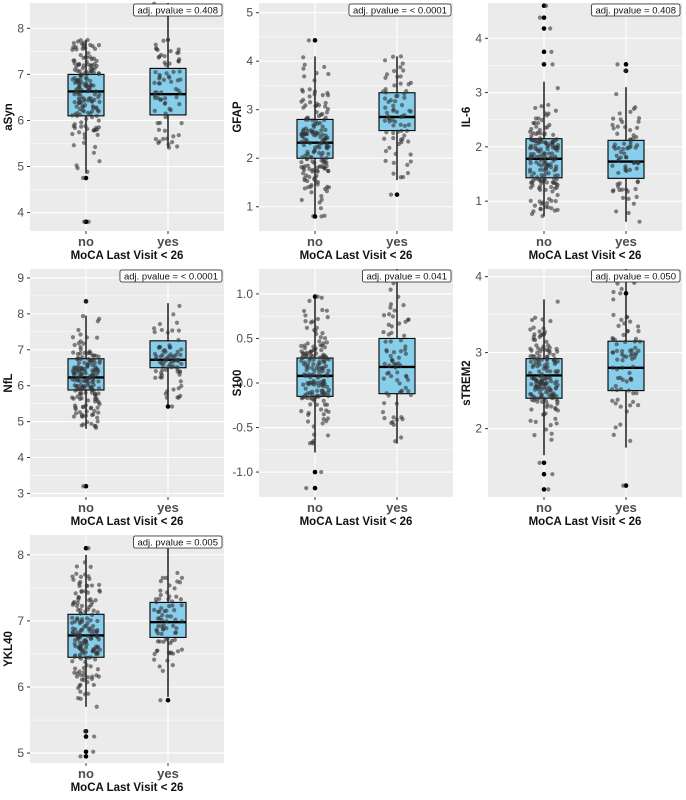 This screenshot has height=800, width=686. What do you see at coordinates (168, 621) in the screenshot?
I see `jitter-points-yes` at bounding box center [168, 621].